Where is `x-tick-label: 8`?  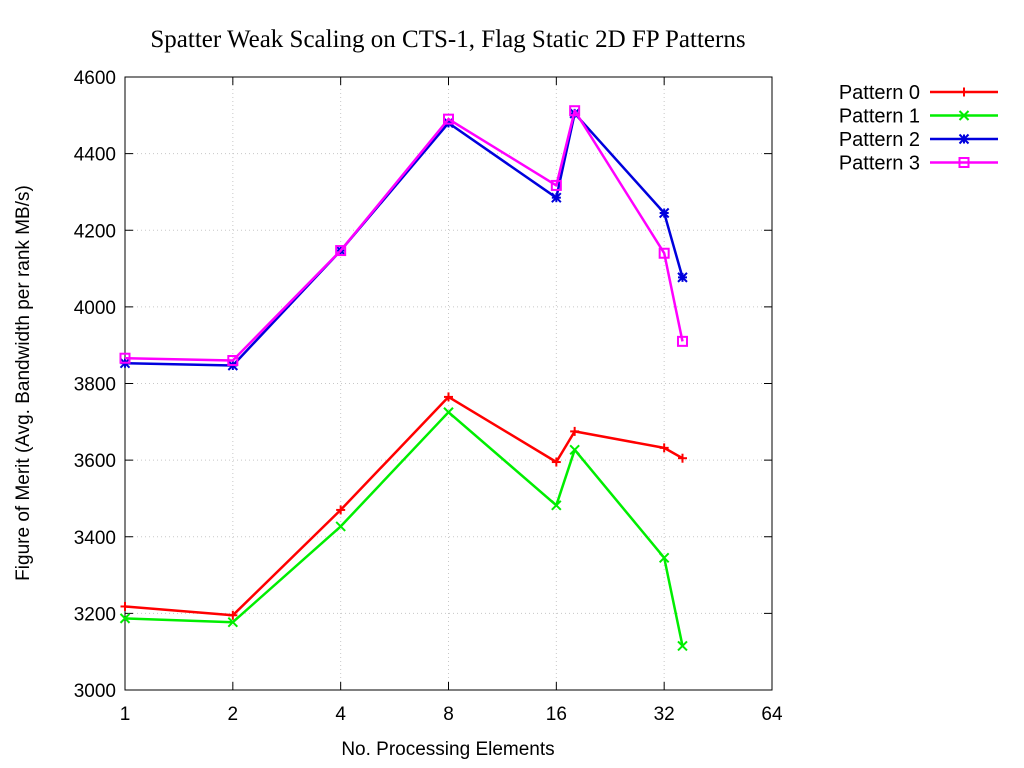
x-tick-label: 8 is located at coordinates (448, 714).